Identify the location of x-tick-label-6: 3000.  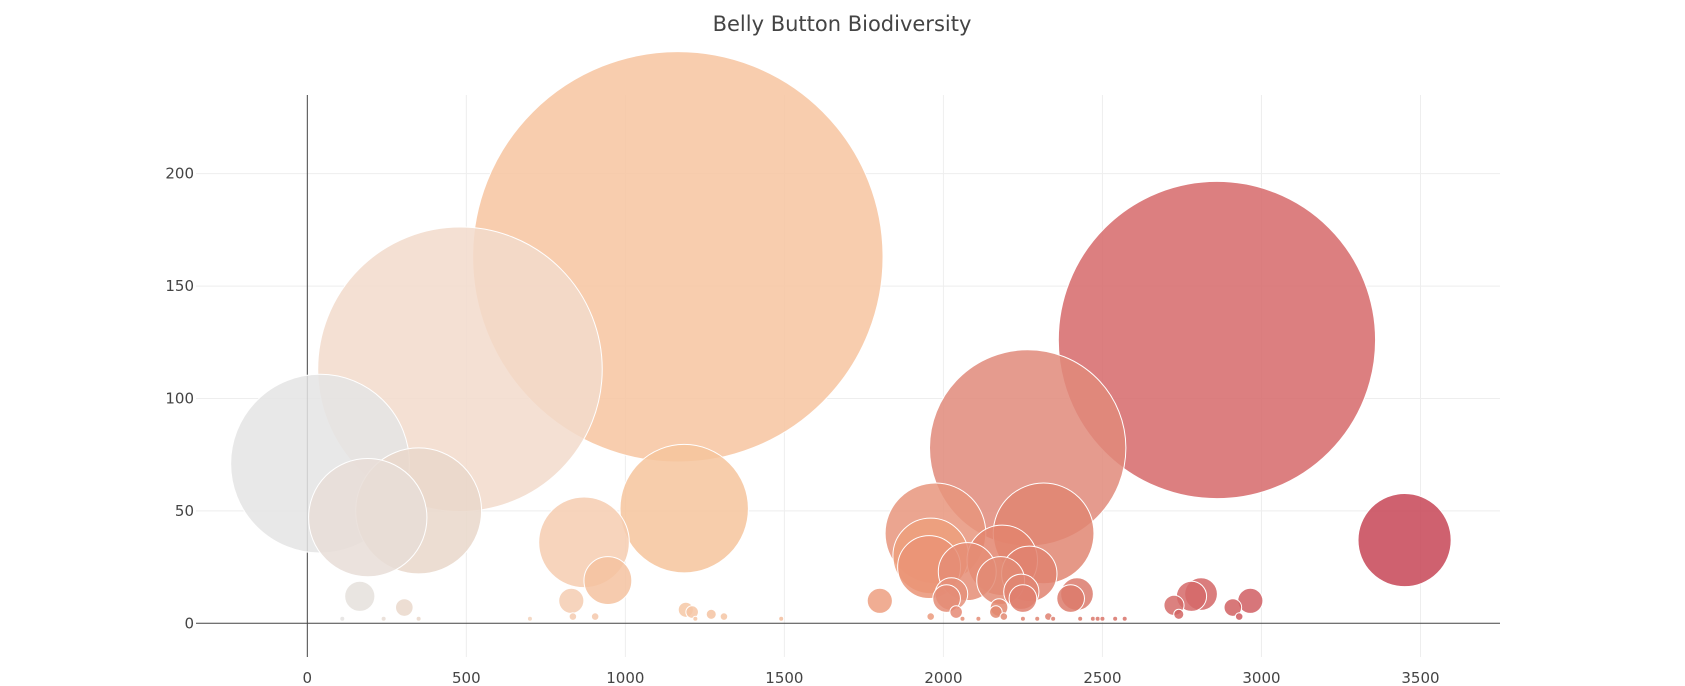
(1261, 677).